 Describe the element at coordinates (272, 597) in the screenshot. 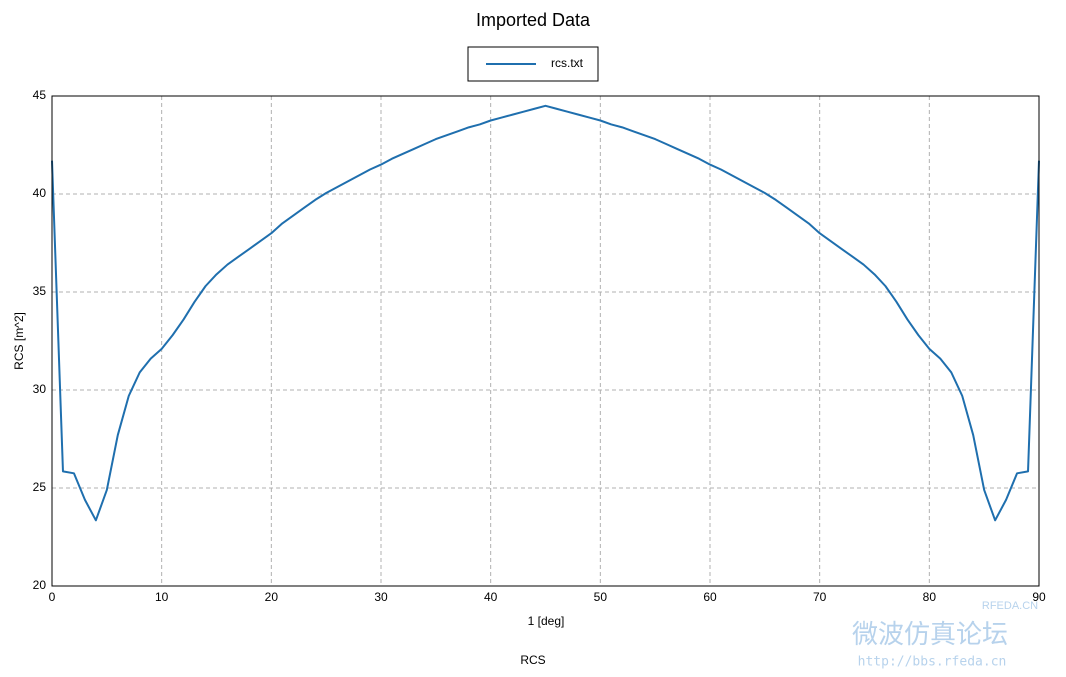

I see `x-tick-label: 20` at that location.